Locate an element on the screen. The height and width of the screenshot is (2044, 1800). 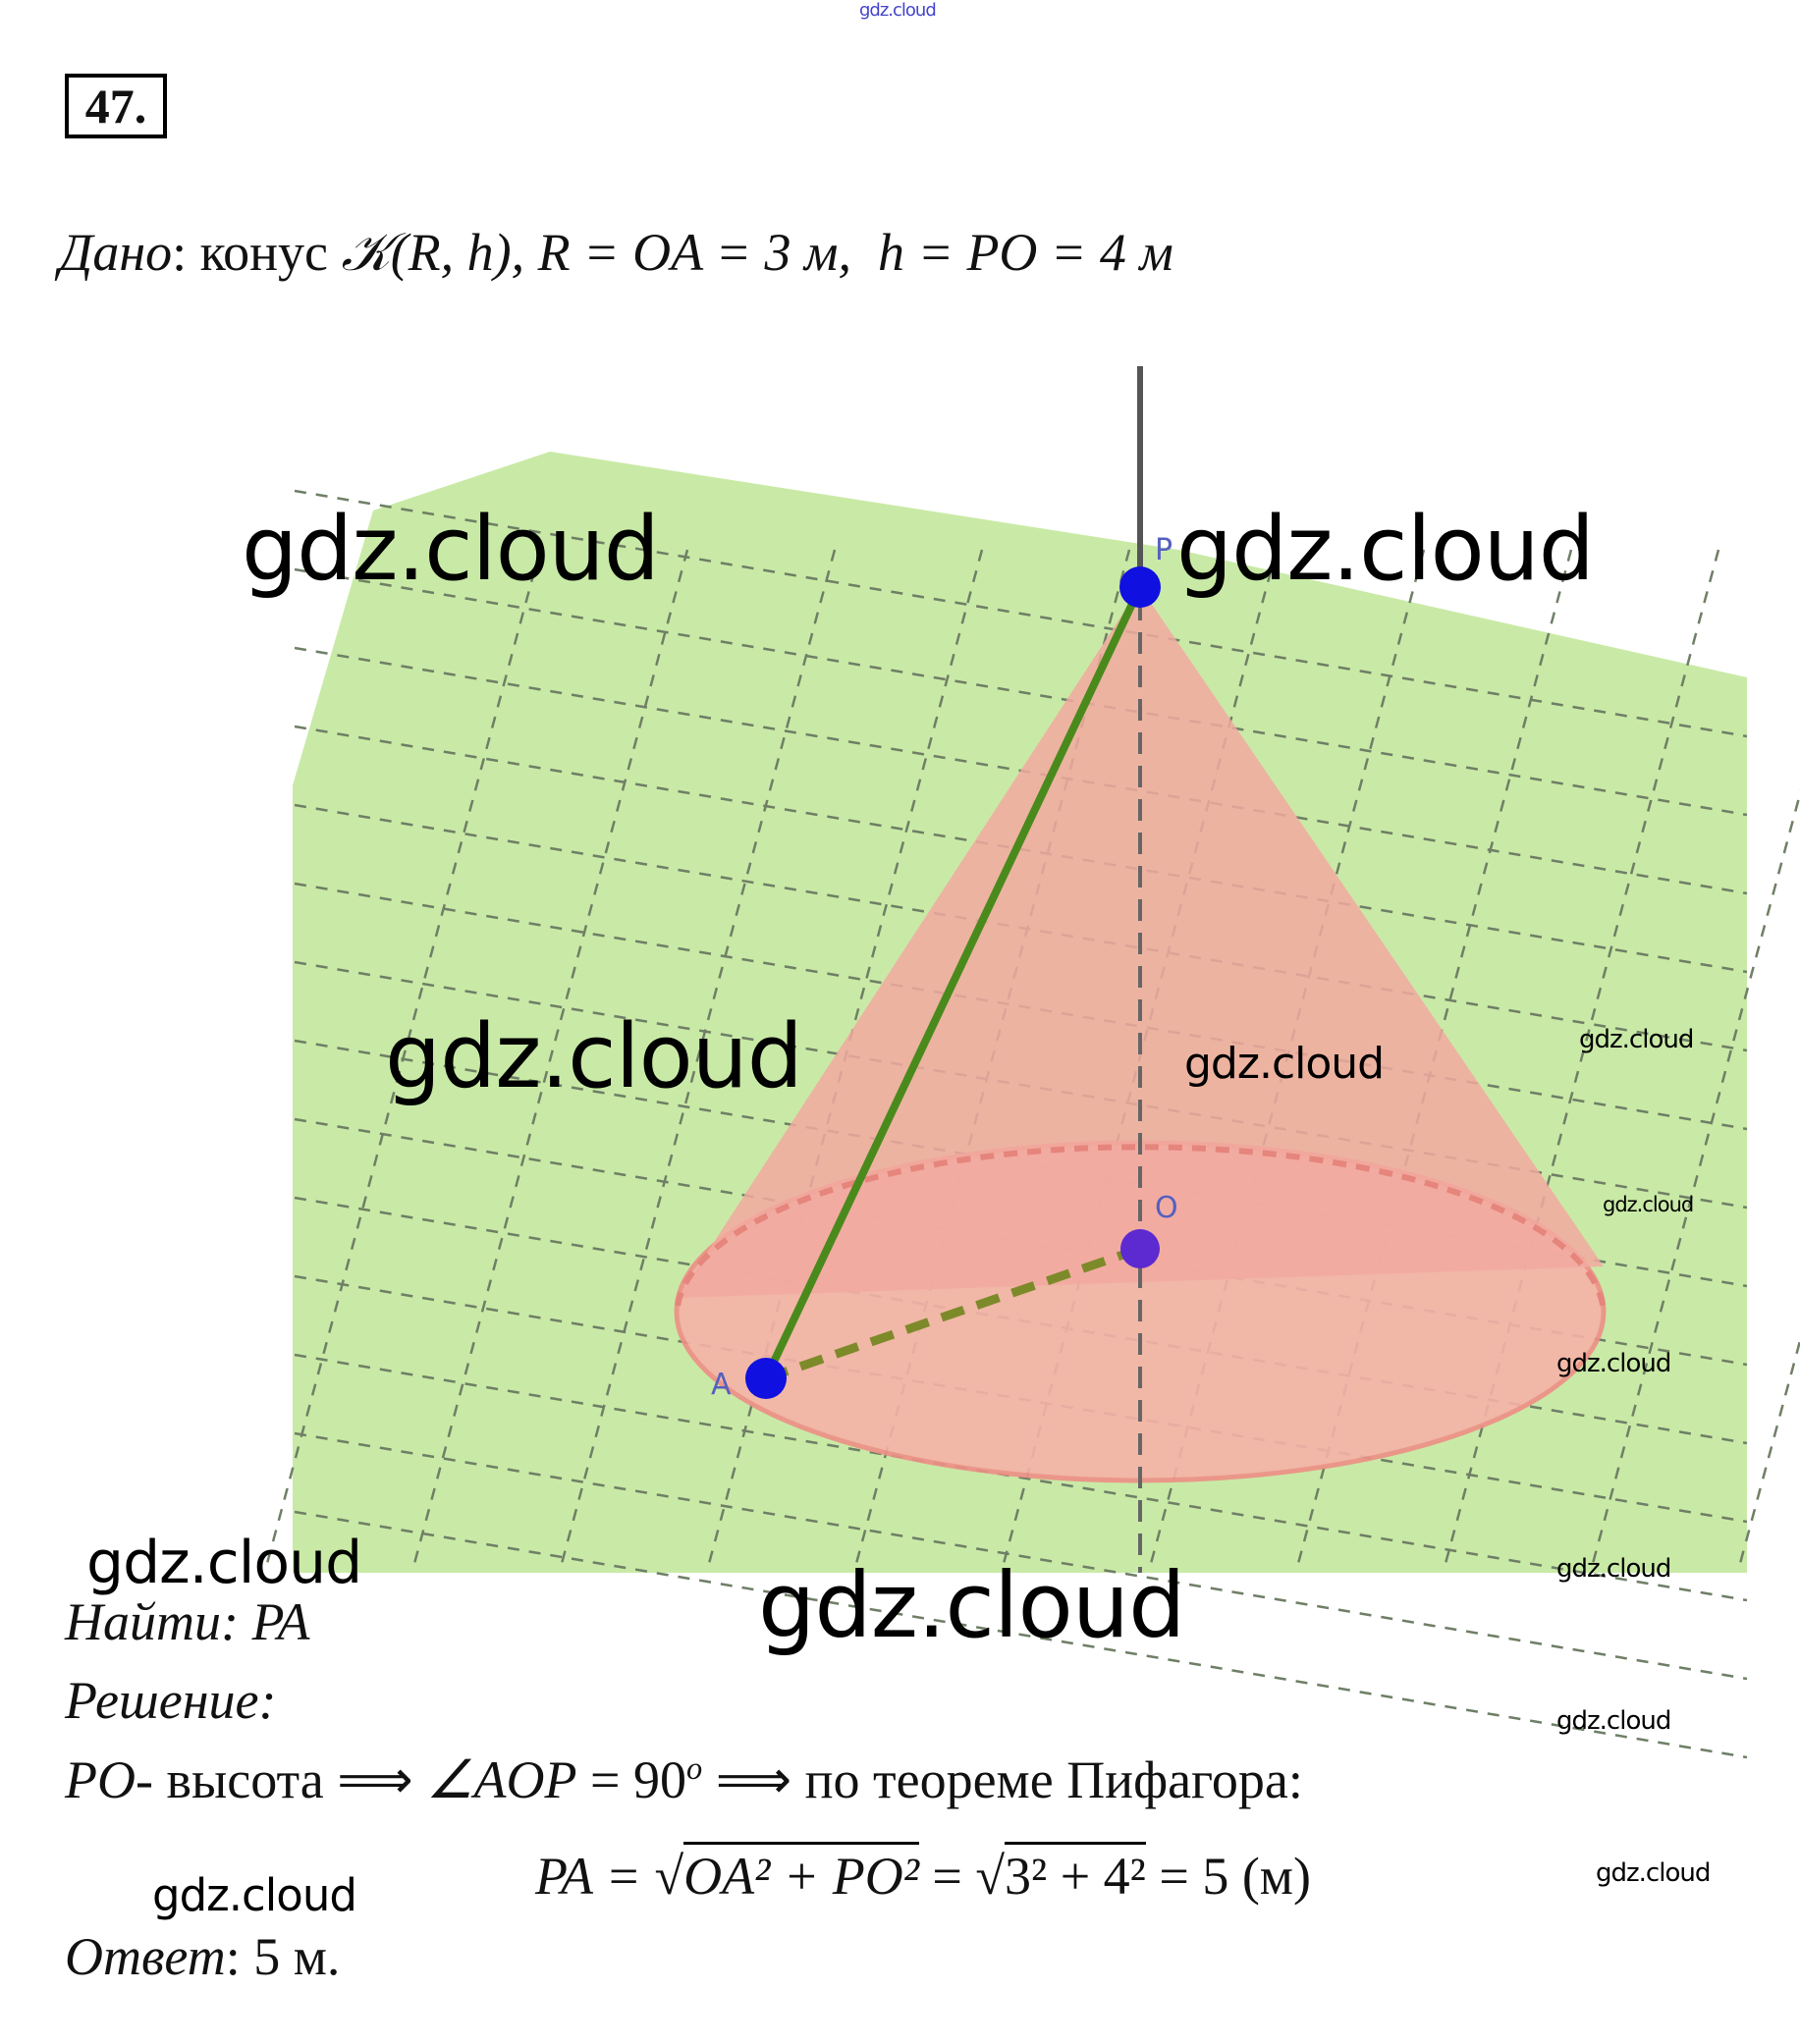
label-A: A is located at coordinates (721, 1385).